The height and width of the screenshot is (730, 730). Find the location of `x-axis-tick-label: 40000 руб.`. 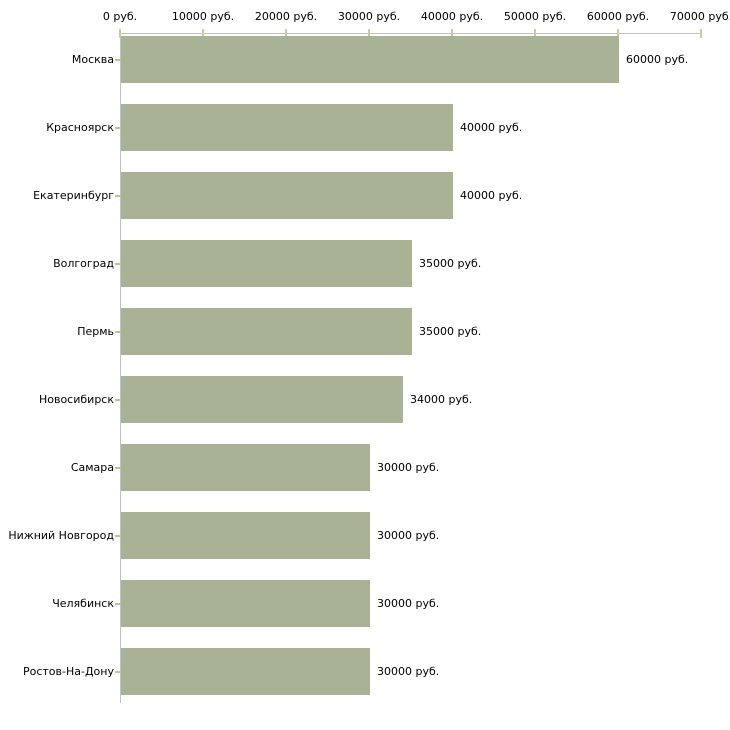

x-axis-tick-label: 40000 руб. is located at coordinates (452, 16).